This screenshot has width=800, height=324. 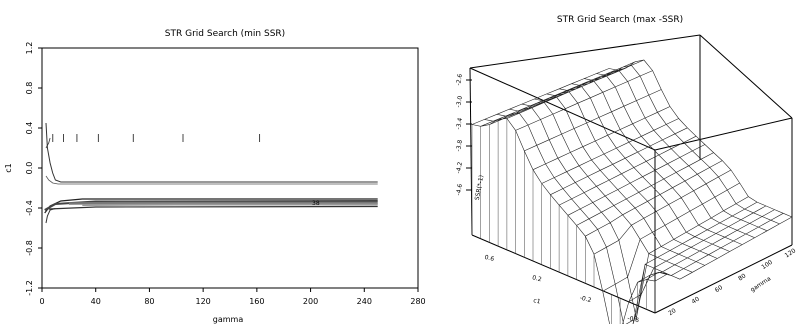 I want to click on contour-lines, so click(x=211, y=173).